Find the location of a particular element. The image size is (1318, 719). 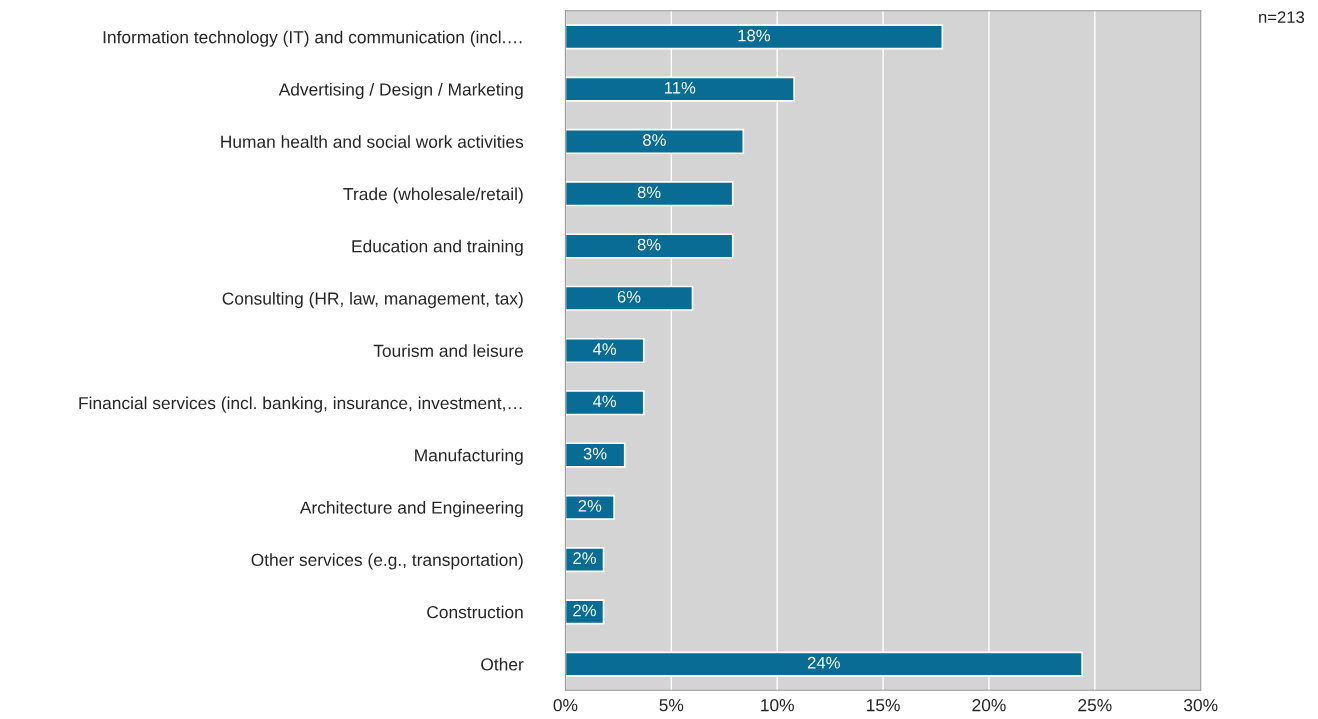

y-tick-label: Manufacturing is located at coordinates (469, 456).